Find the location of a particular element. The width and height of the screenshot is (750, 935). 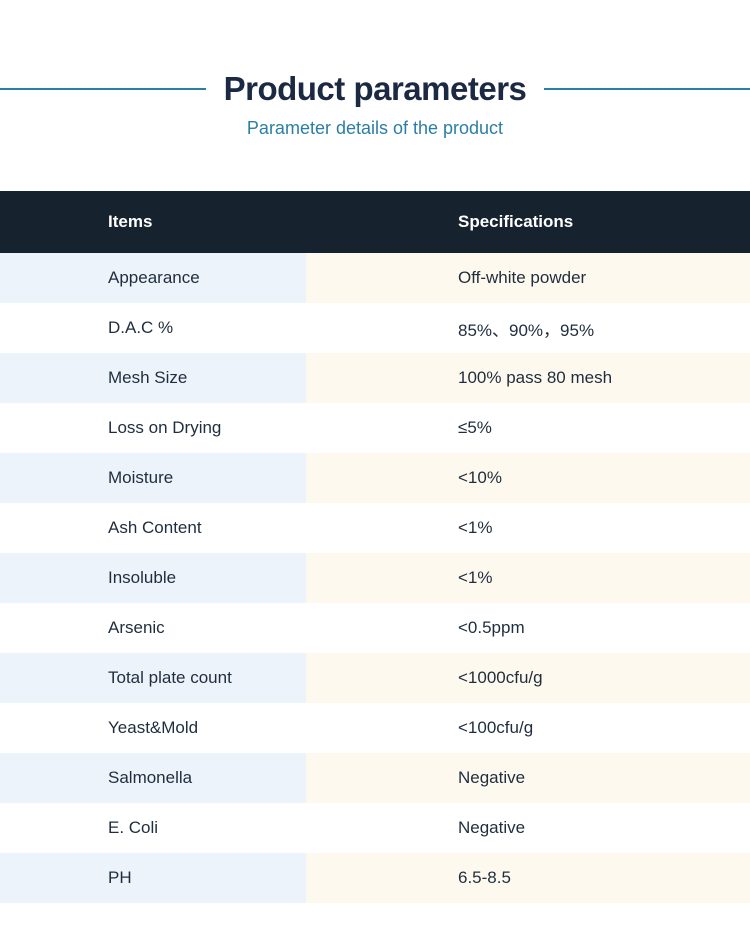

table-row: E. Coli Negative is located at coordinates (375, 828).